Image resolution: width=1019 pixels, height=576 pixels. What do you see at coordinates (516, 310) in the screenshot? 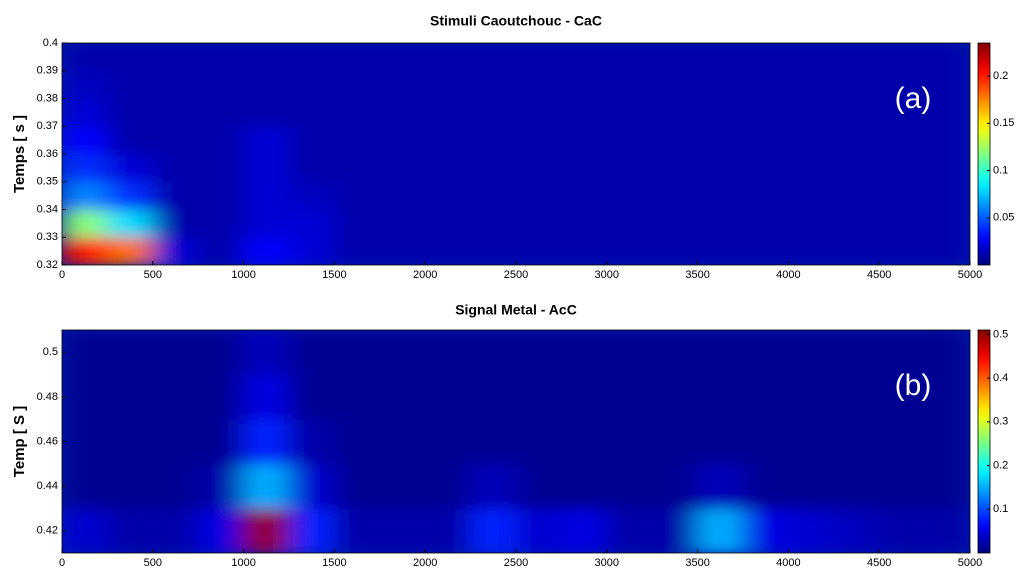
I see `chart-title: Signal Metal - AcC` at bounding box center [516, 310].